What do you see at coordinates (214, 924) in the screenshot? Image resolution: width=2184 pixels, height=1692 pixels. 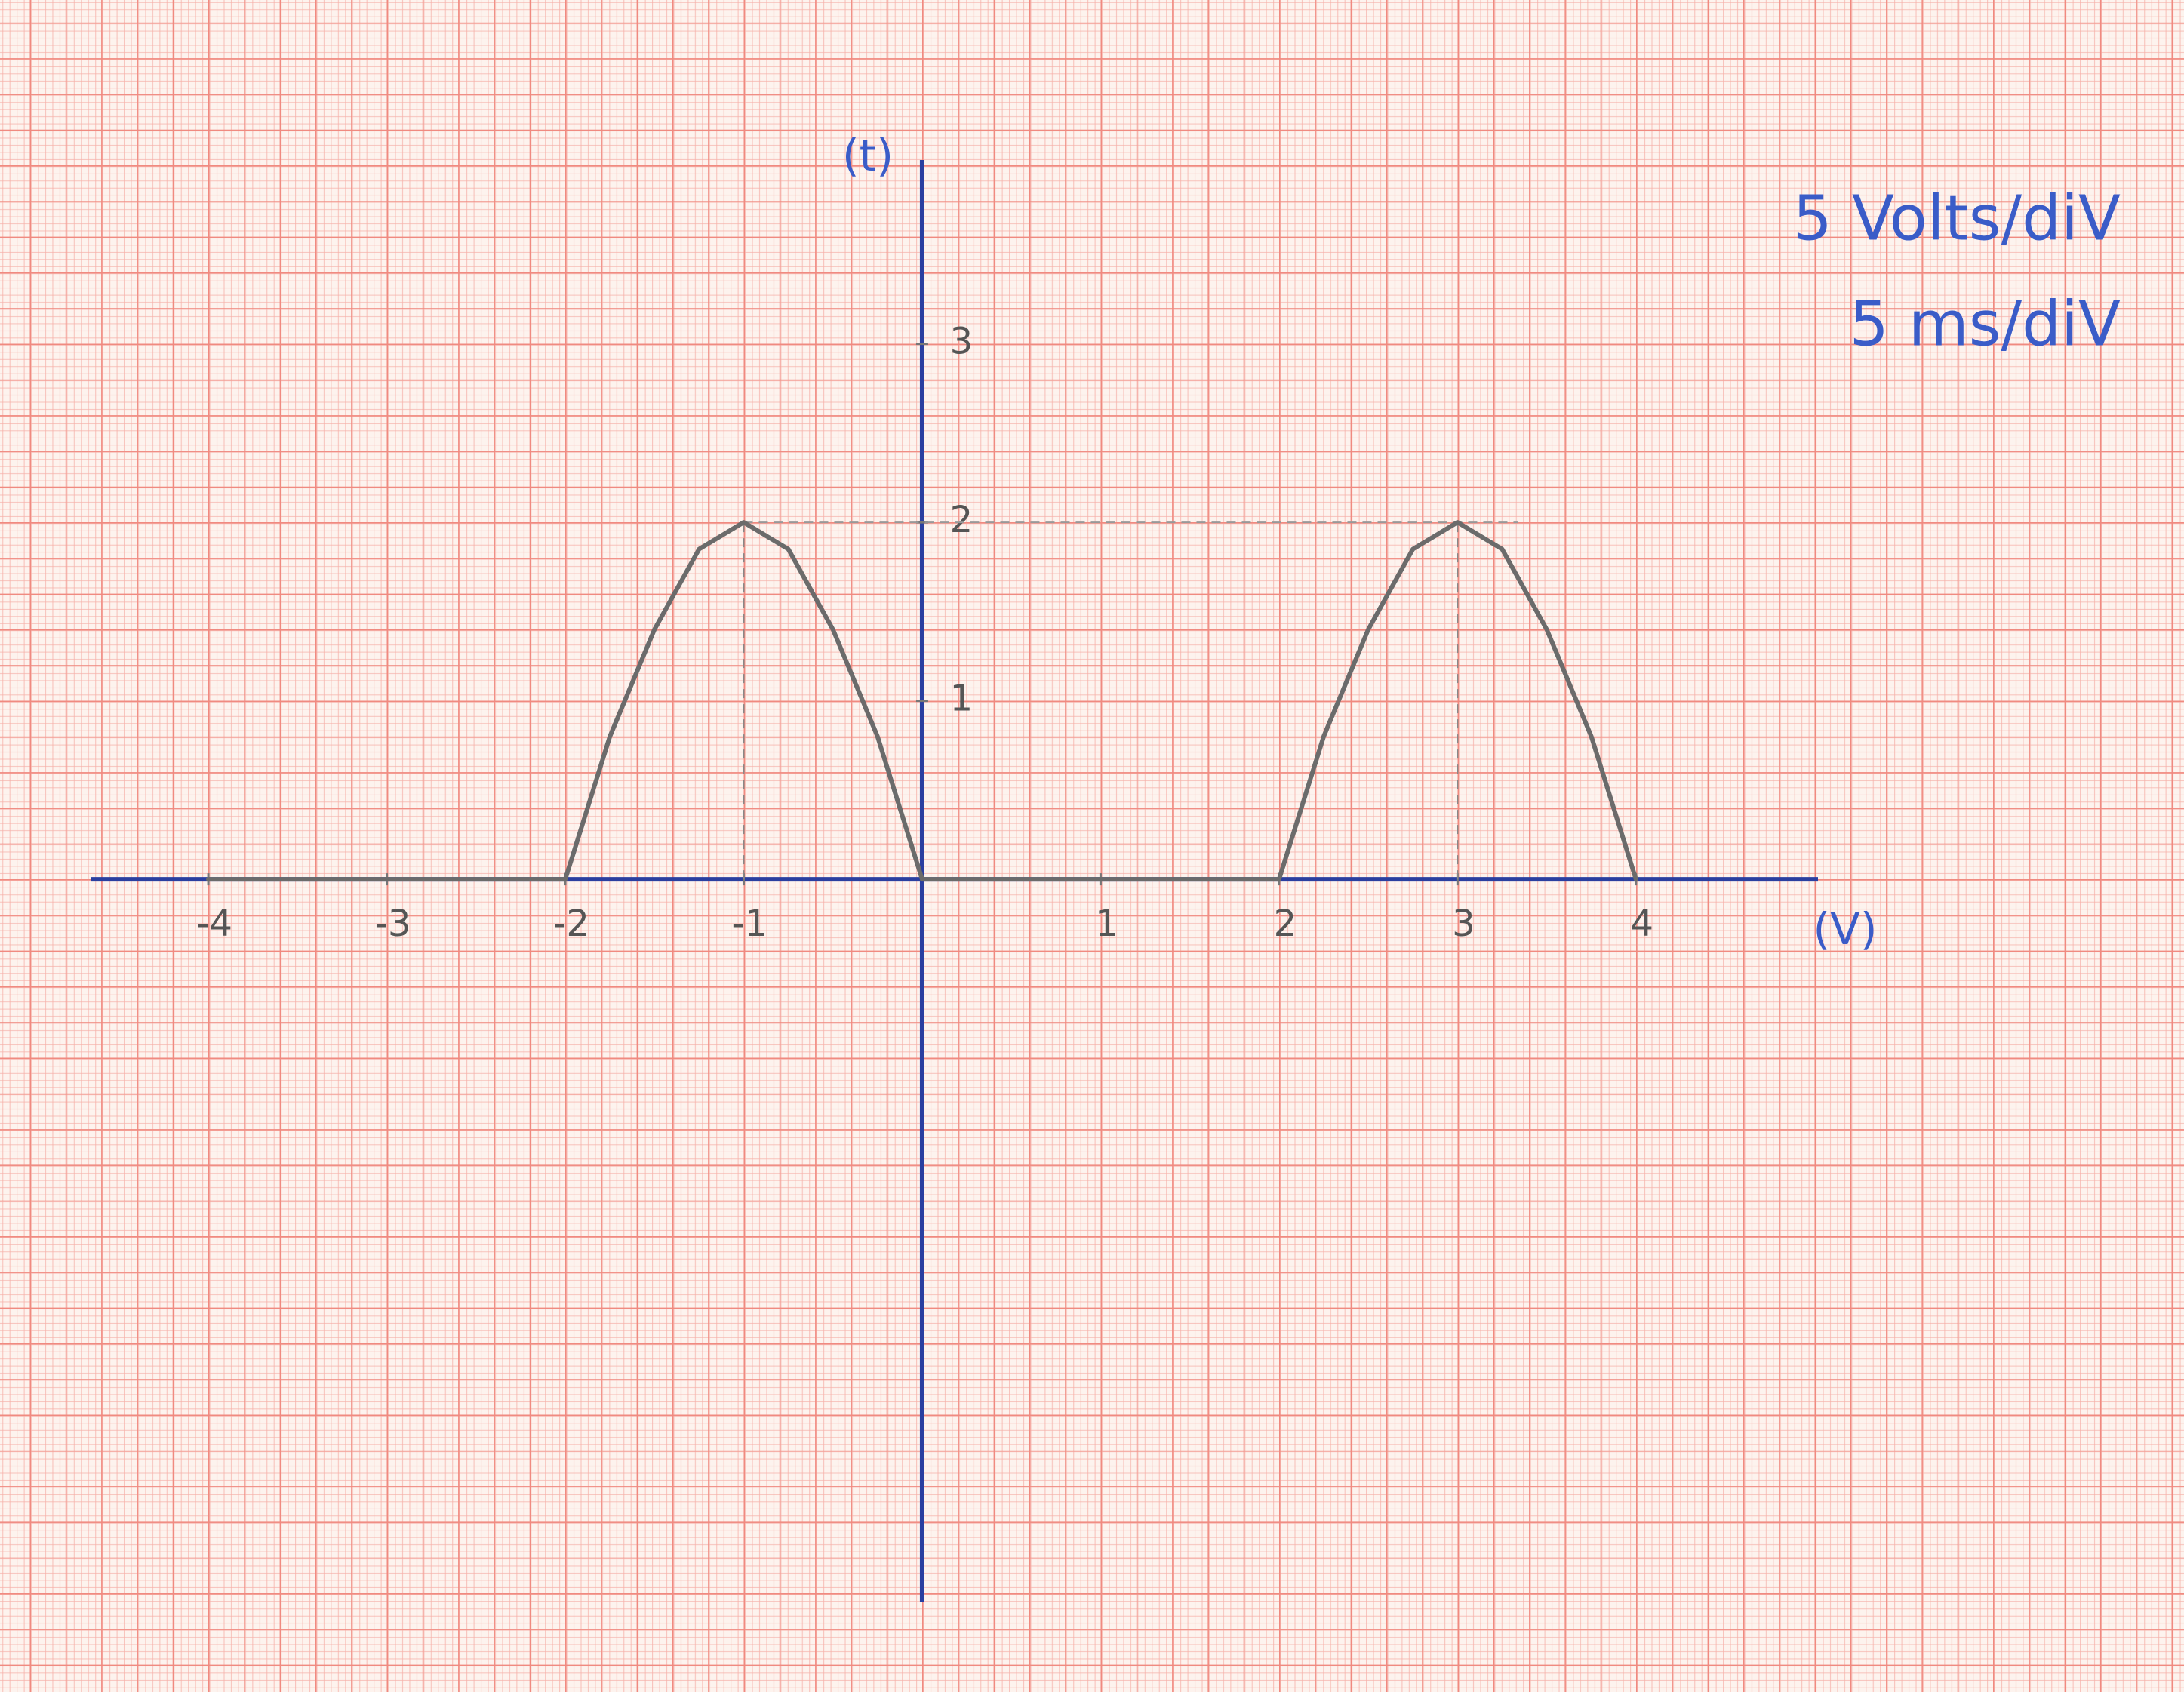 I see `x-tick-label: -4` at bounding box center [214, 924].